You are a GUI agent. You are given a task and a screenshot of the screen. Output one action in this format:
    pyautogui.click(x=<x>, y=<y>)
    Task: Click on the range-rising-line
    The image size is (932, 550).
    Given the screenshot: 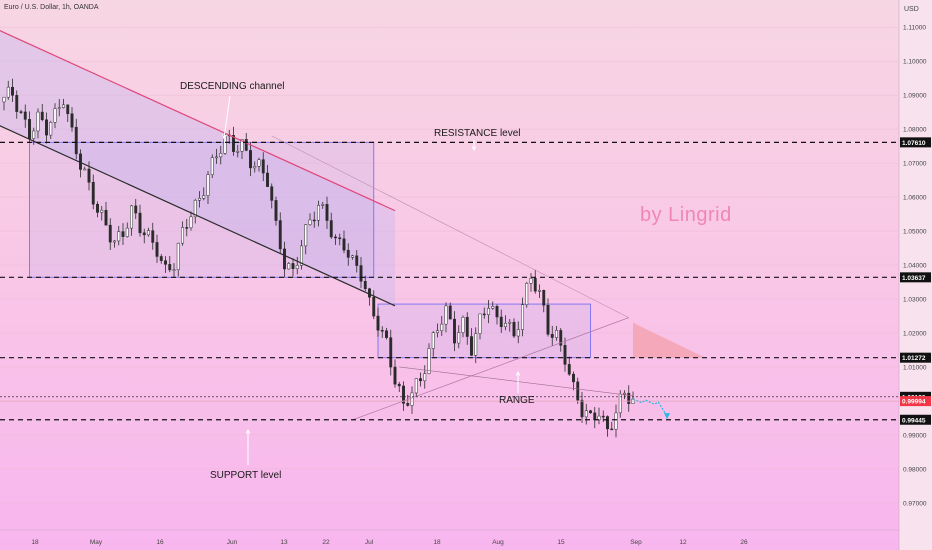 What is the action you would take?
    pyautogui.click(x=490, y=369)
    